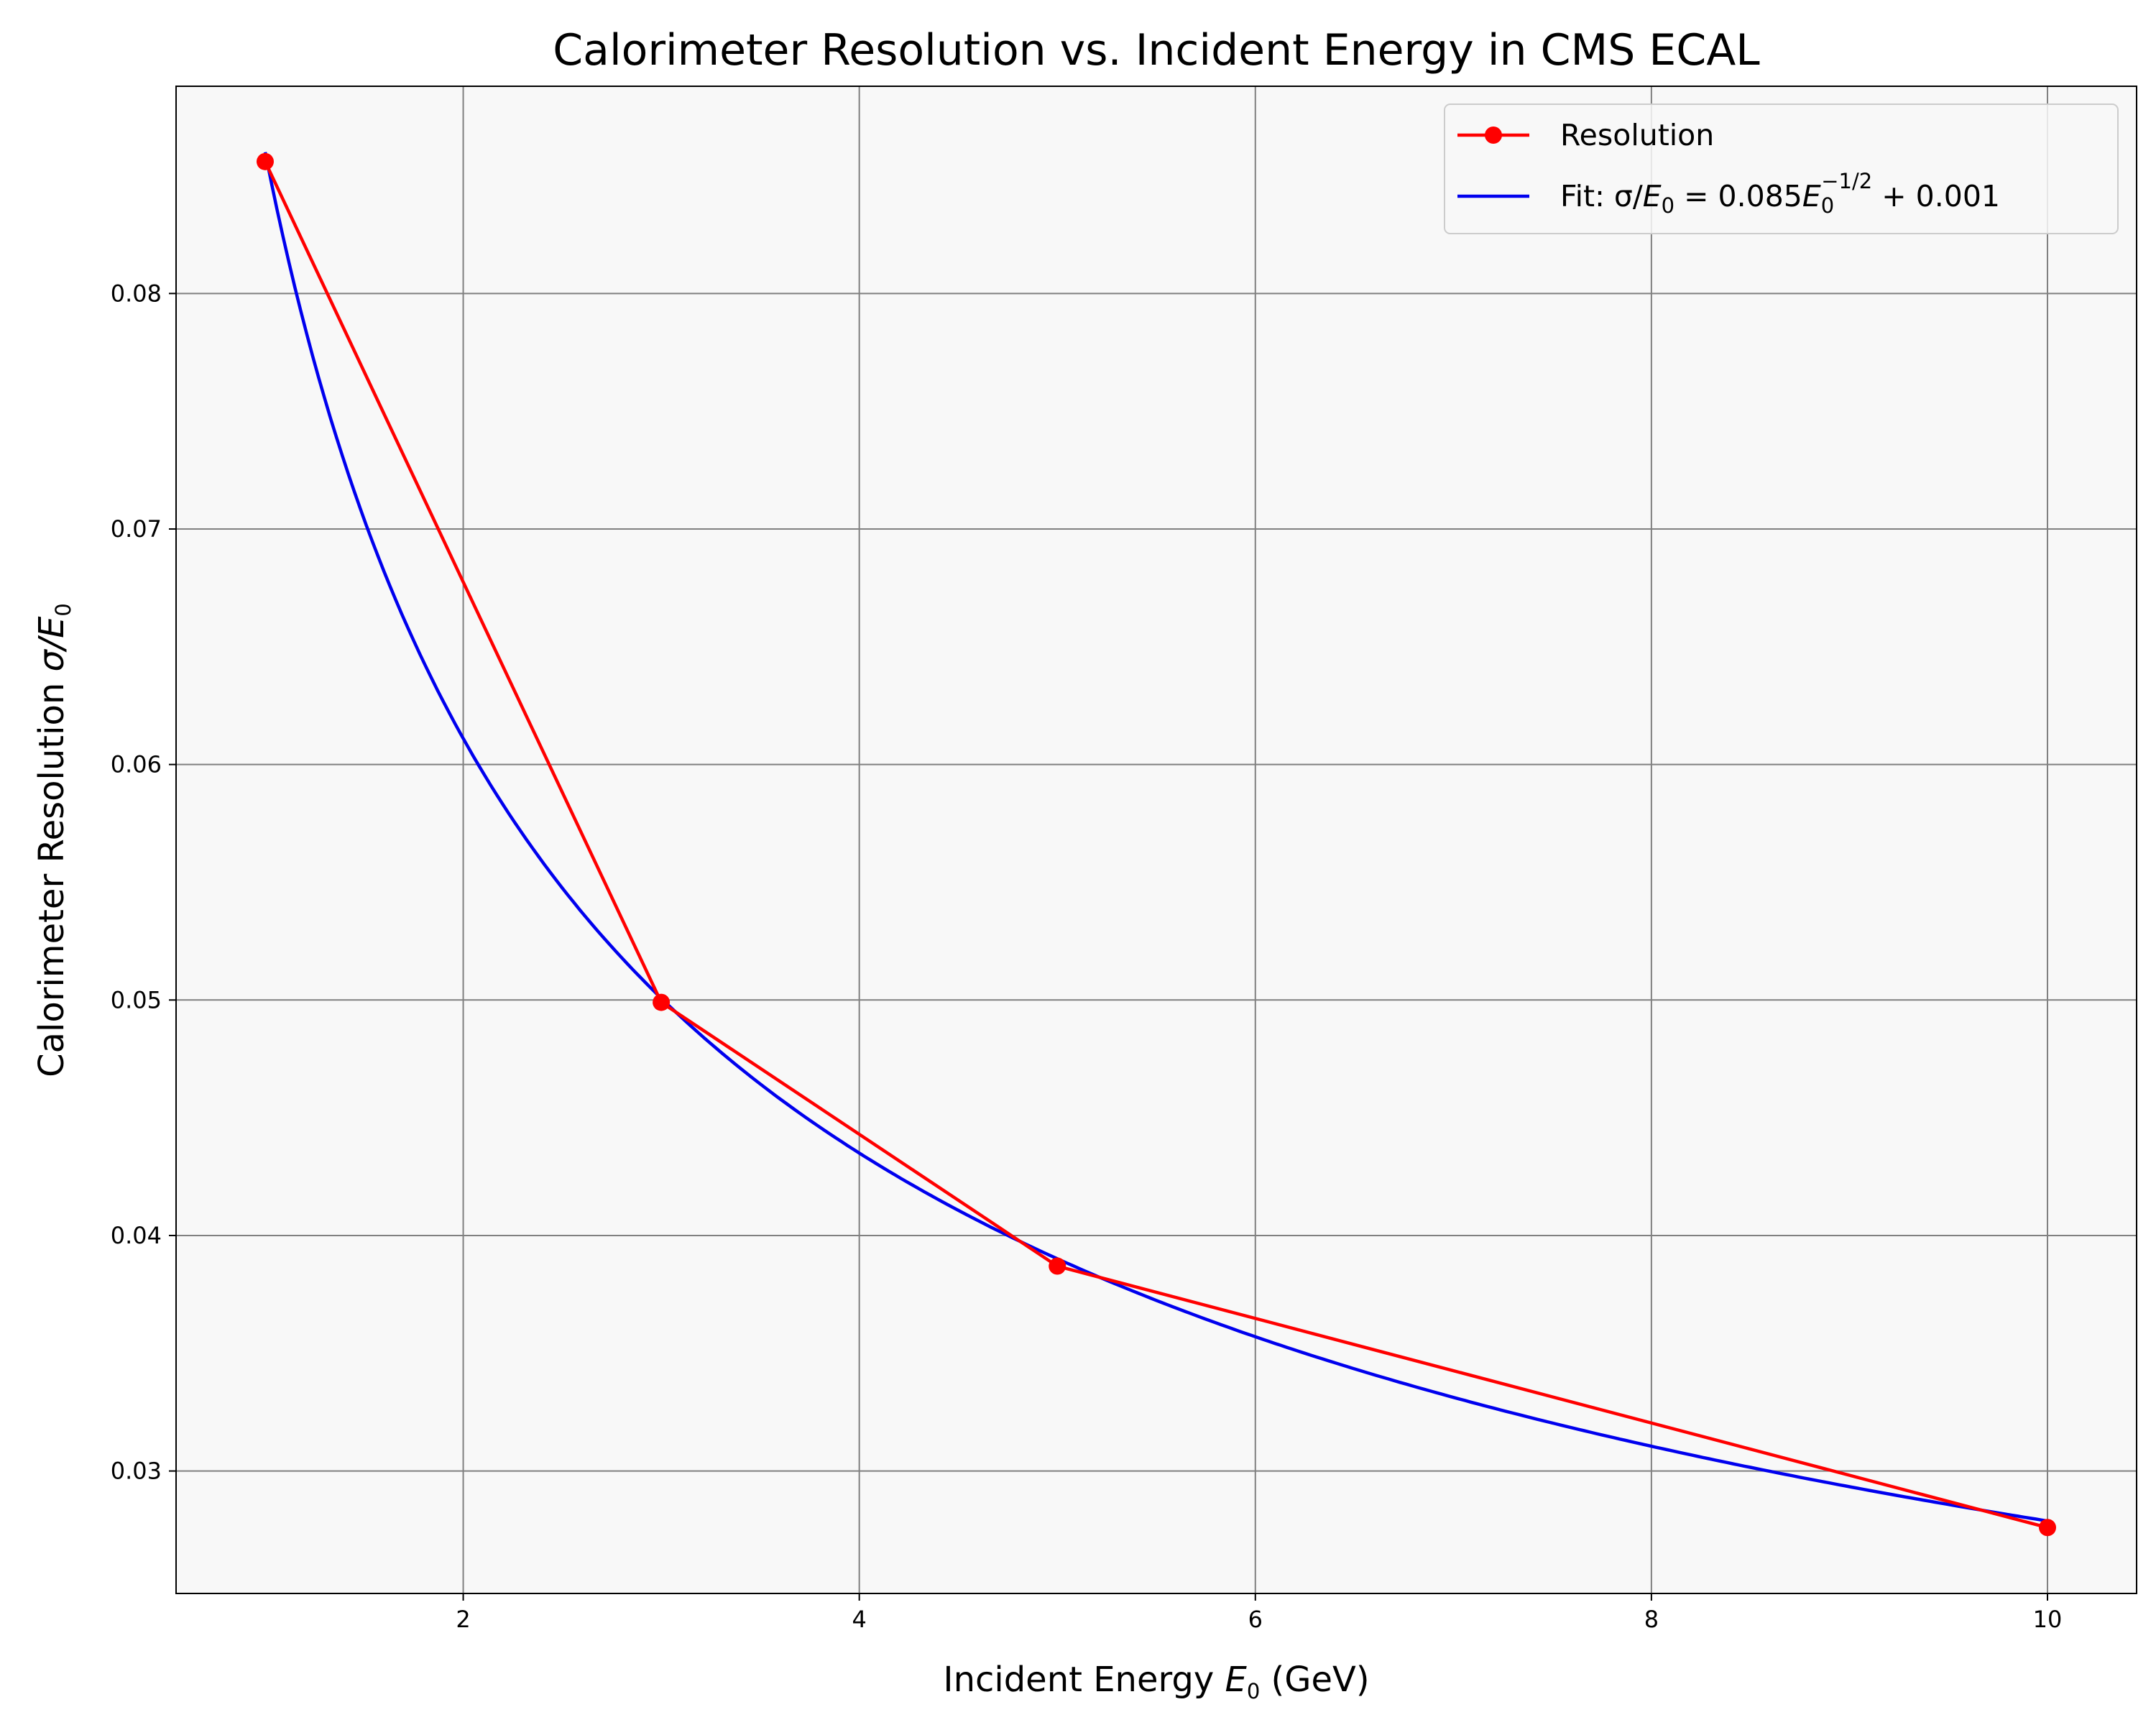 The height and width of the screenshot is (1725, 2156). Describe the element at coordinates (1256, 1619) in the screenshot. I see `x-tick-label: 6` at that location.